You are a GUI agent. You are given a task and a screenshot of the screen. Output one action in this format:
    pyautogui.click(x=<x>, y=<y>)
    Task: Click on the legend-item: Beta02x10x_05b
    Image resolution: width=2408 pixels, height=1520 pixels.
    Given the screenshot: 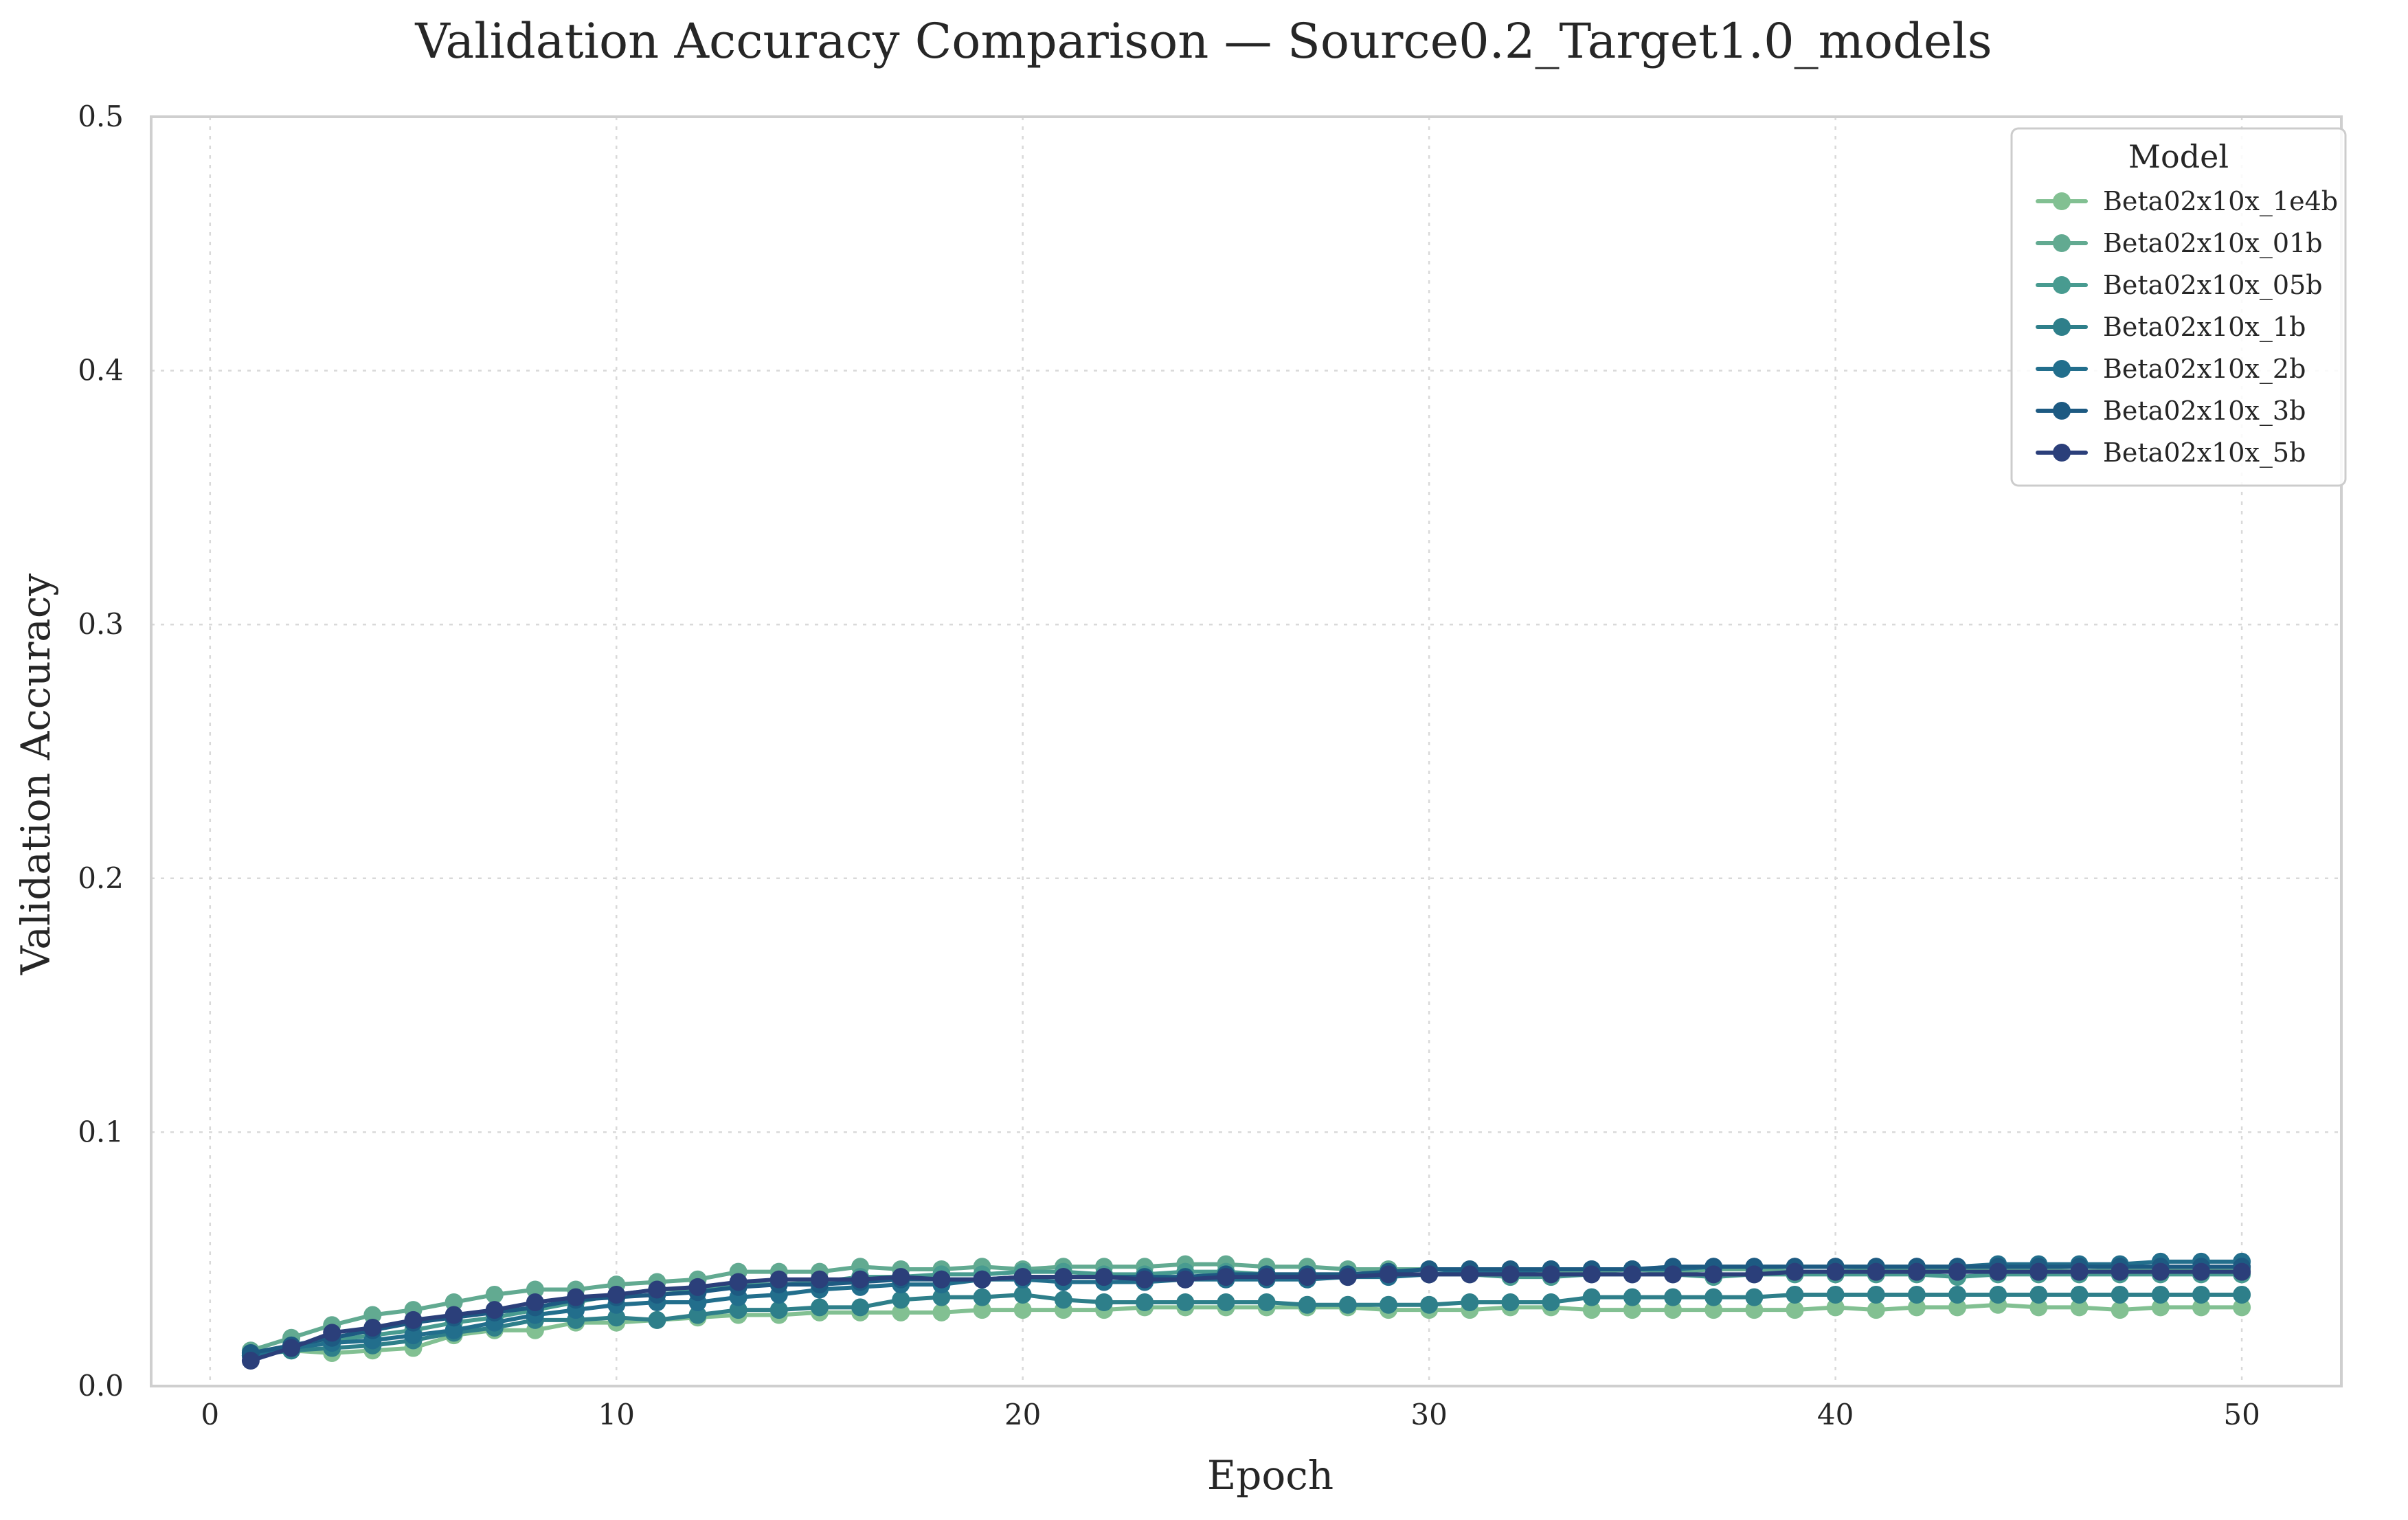 What is the action you would take?
    pyautogui.click(x=2179, y=285)
    